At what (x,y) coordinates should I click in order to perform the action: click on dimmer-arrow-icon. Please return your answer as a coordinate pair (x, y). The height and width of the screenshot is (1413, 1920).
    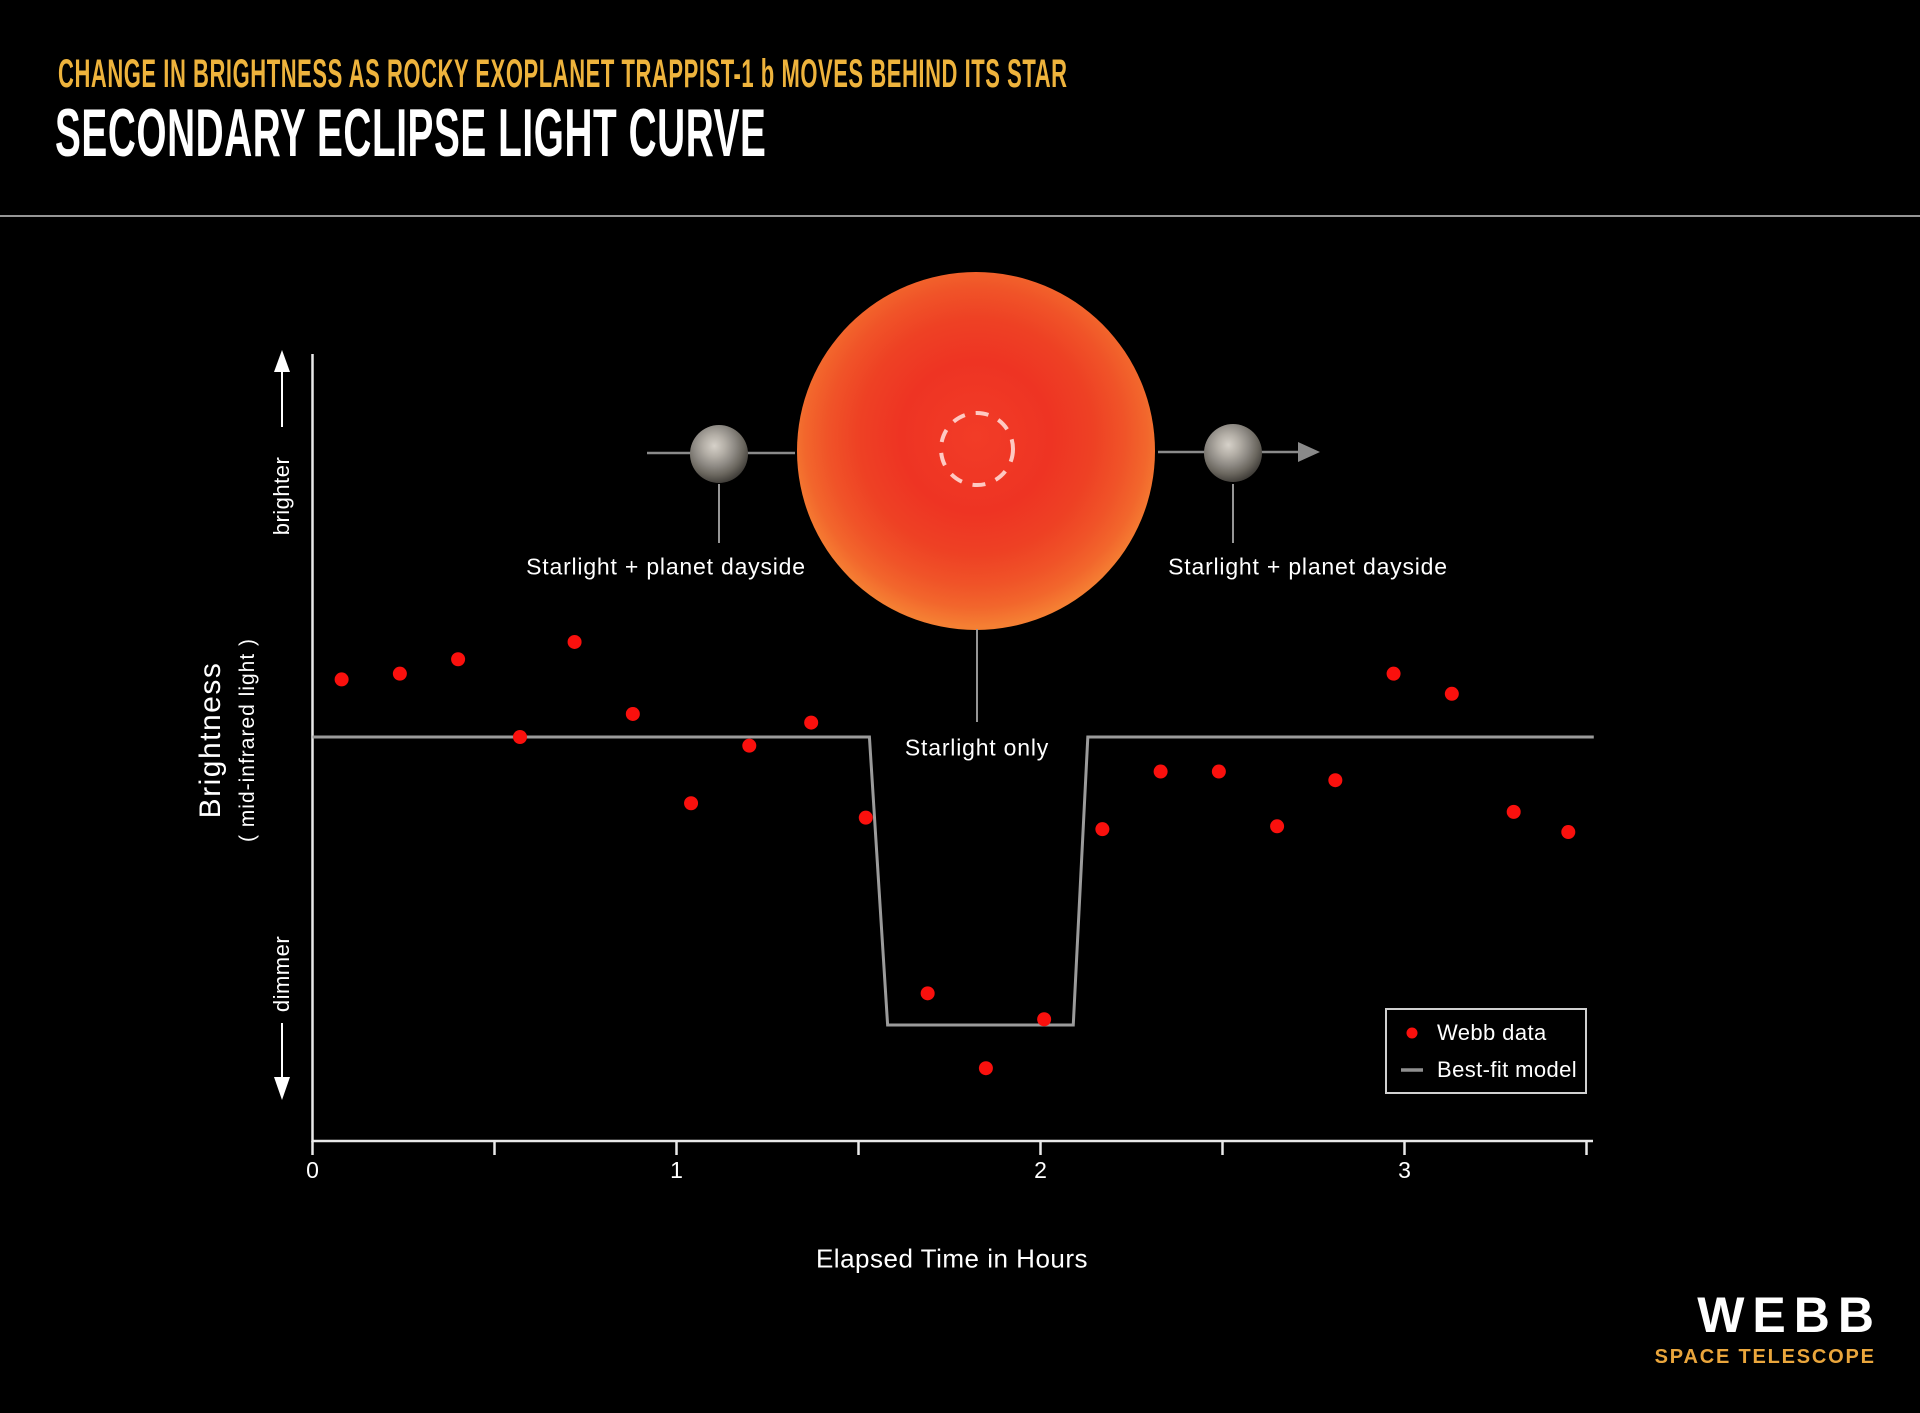
    Looking at the image, I should click on (282, 1088).